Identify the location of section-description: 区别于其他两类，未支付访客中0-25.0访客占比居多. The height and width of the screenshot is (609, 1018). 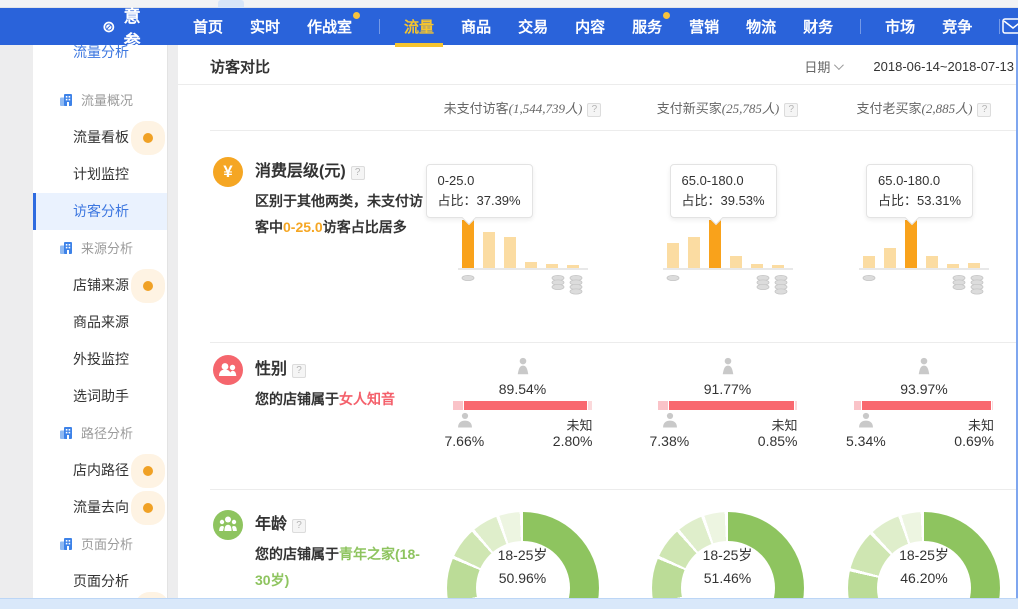
(339, 214).